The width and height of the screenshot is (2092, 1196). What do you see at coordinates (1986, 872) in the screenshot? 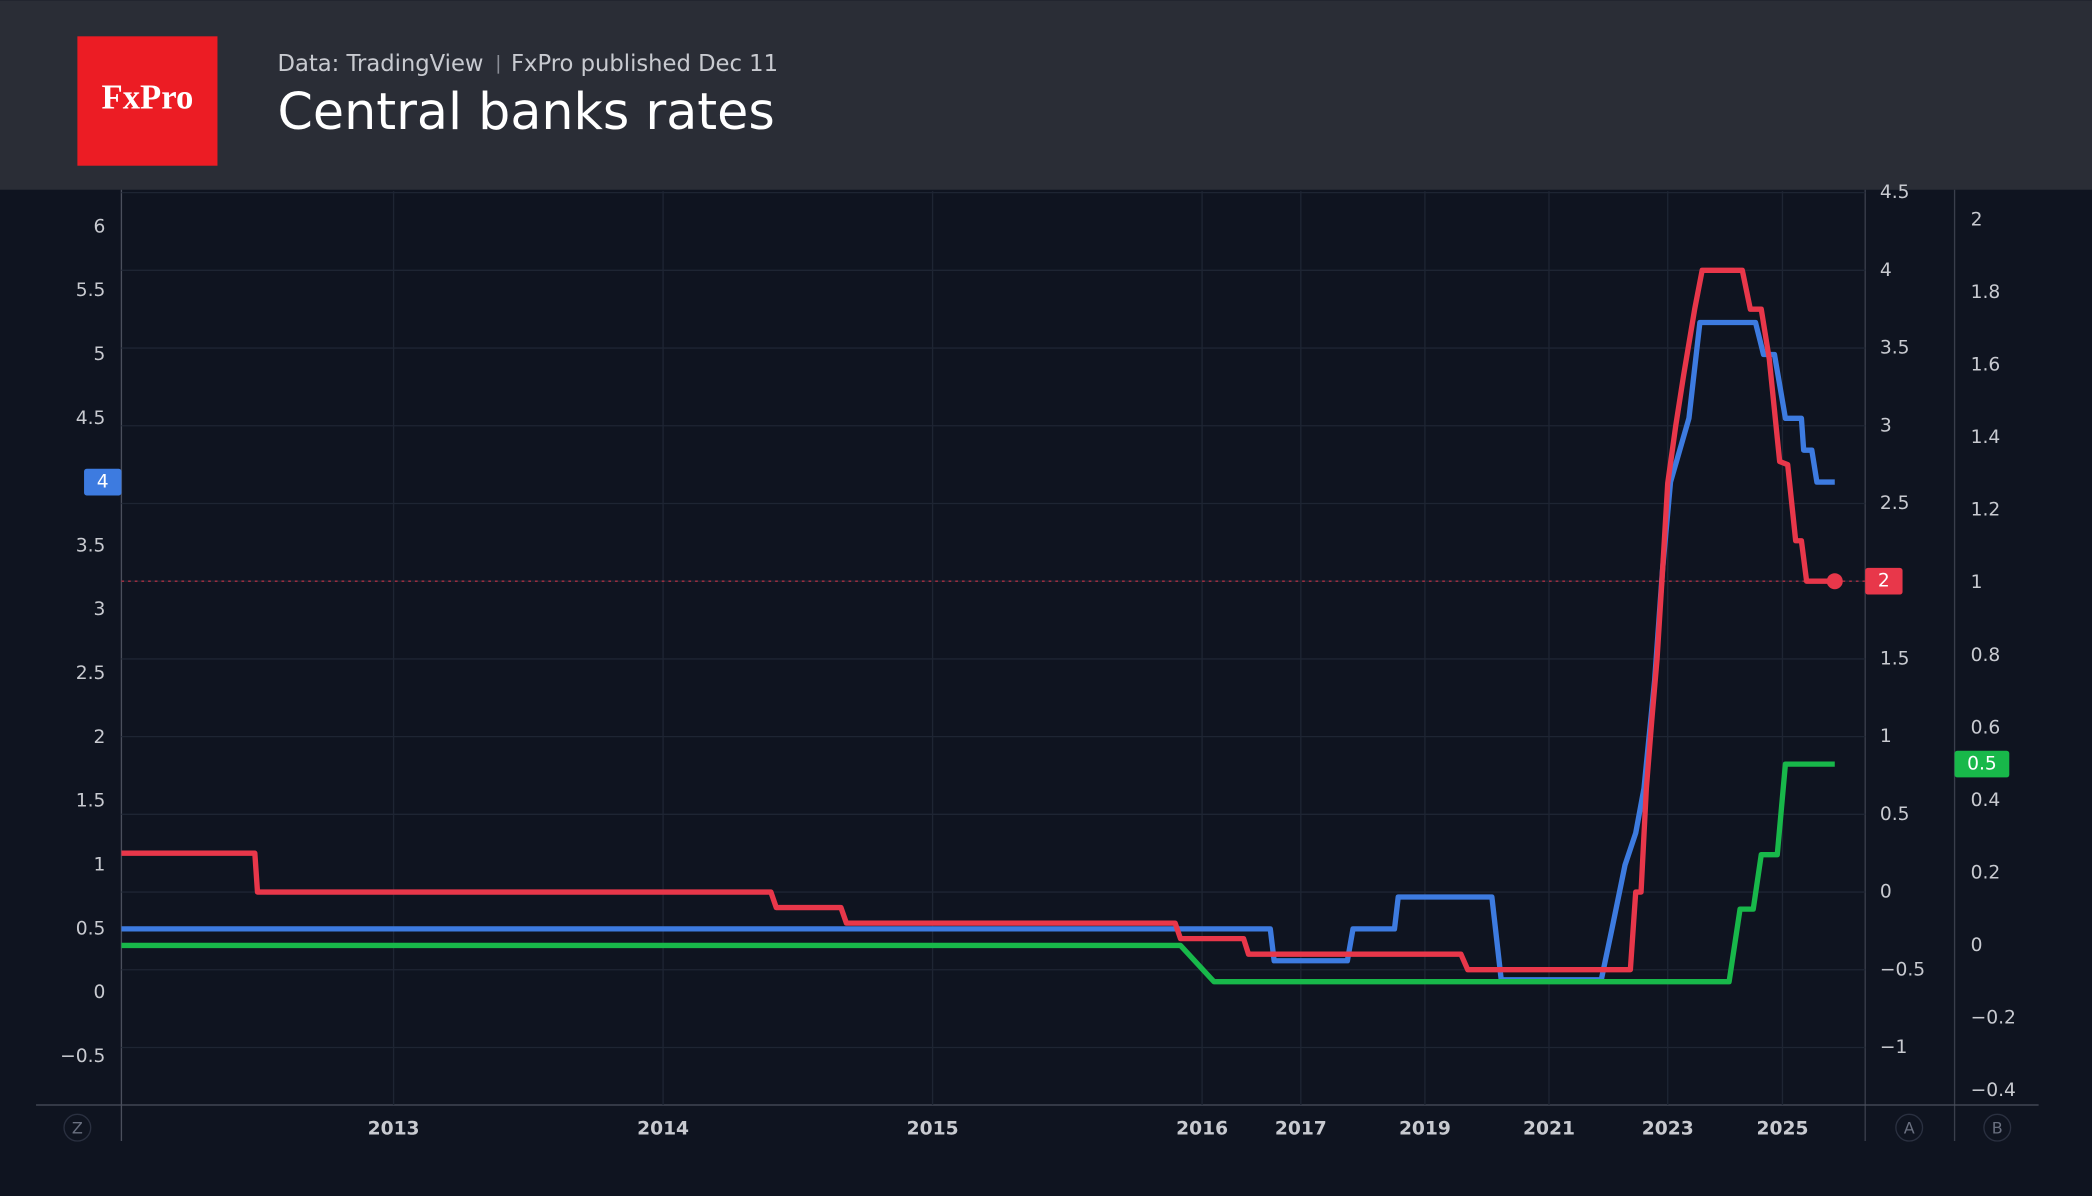
I see `y-tick-label: 0.2` at bounding box center [1986, 872].